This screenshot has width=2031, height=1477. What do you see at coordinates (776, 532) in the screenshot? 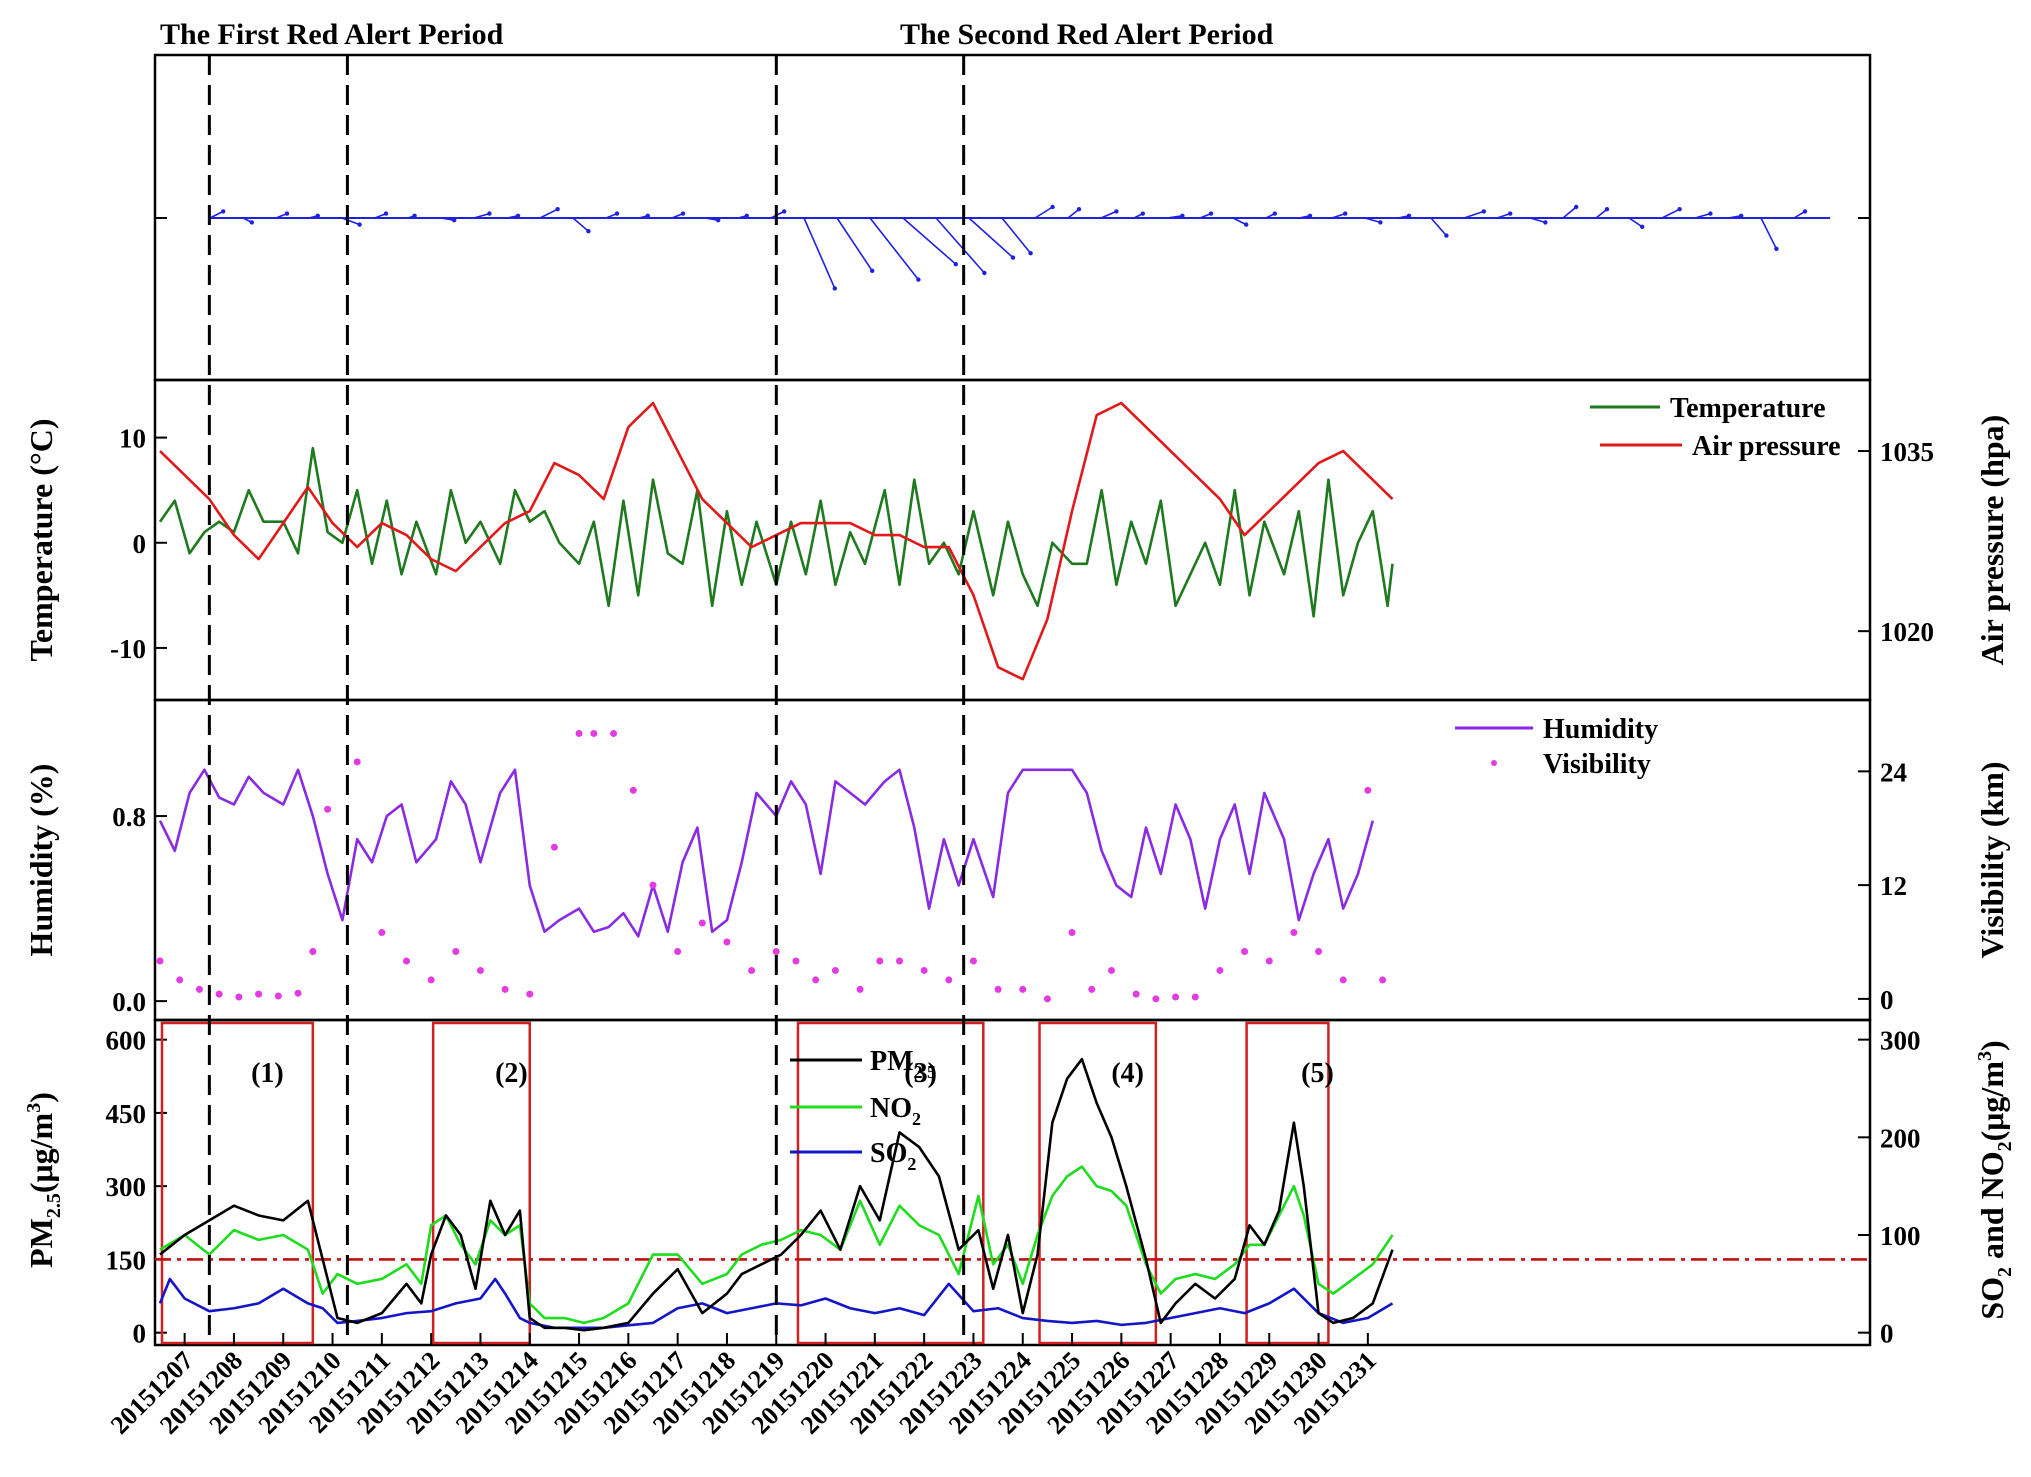
I see `temperature-line` at bounding box center [776, 532].